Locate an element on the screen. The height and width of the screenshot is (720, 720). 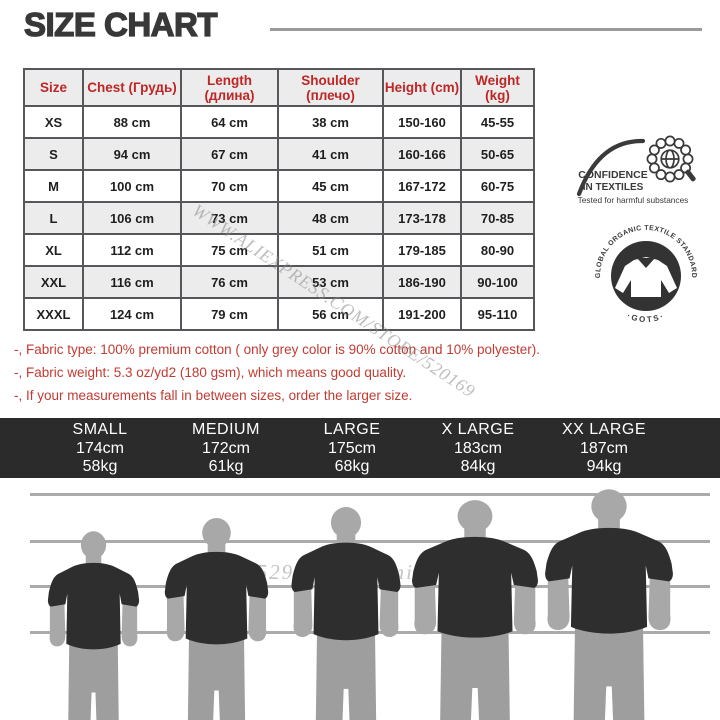
table-cell: 173-178 is located at coordinates (422, 218).